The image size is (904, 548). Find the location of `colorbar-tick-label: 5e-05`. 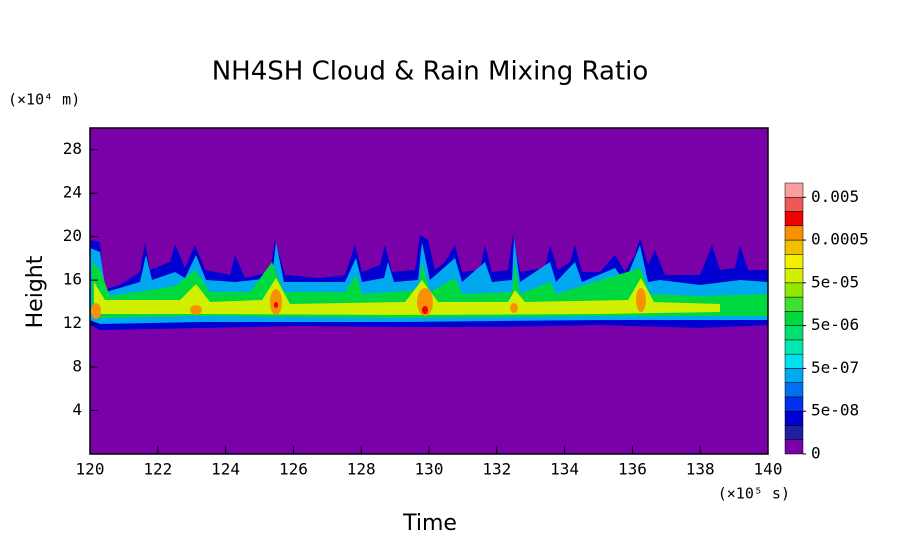

colorbar-tick-label: 5e-05 is located at coordinates (835, 281).